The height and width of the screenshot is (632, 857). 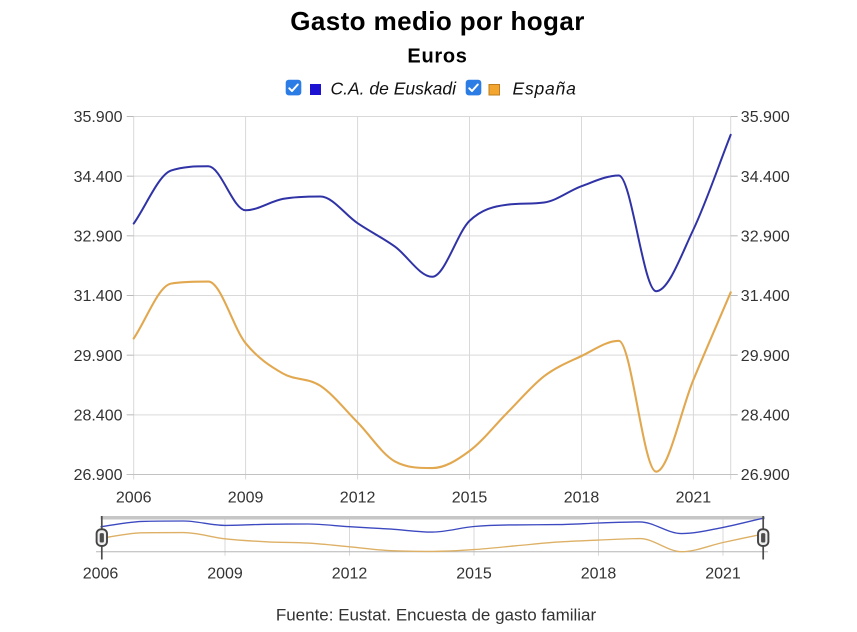 I want to click on svg-text: C.A. de Euskadi, so click(x=394, y=89).